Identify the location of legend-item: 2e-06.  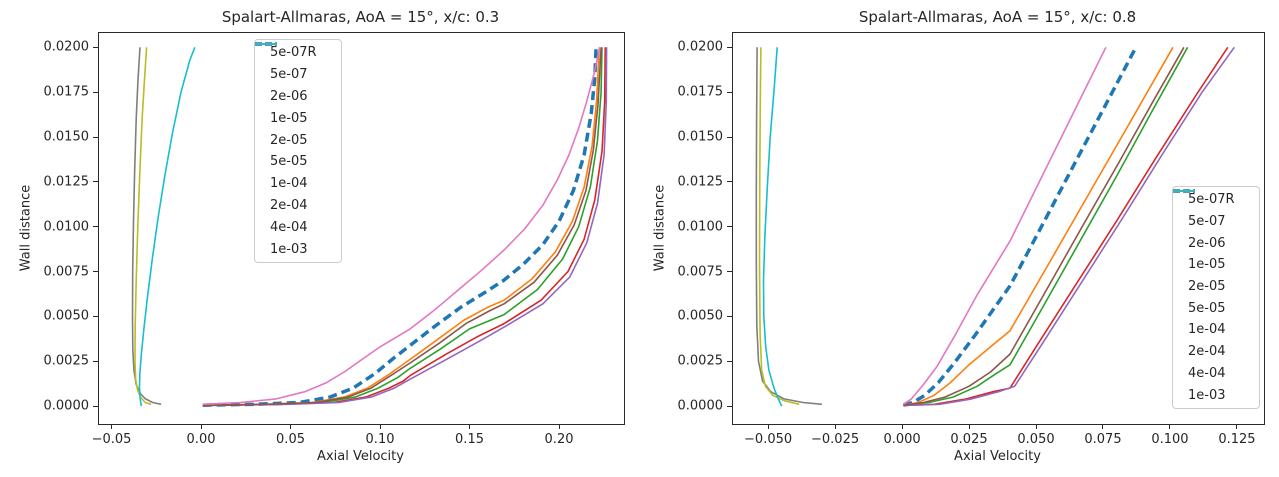
(1216, 220).